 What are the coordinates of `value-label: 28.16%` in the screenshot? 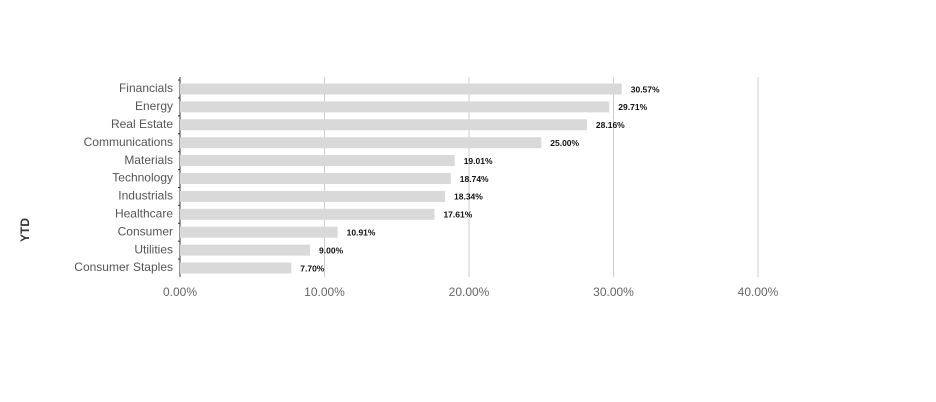 It's located at (610, 125).